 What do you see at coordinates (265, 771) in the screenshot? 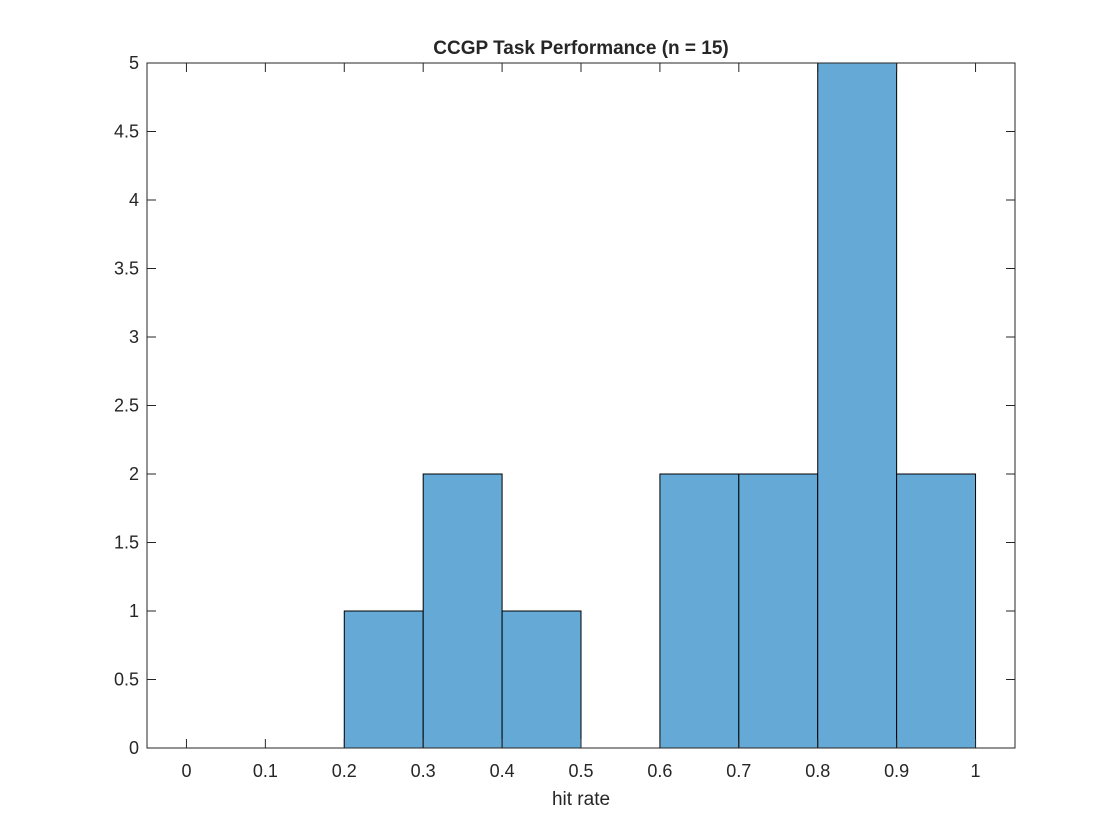
I see `x-tick-label: 0.1` at bounding box center [265, 771].